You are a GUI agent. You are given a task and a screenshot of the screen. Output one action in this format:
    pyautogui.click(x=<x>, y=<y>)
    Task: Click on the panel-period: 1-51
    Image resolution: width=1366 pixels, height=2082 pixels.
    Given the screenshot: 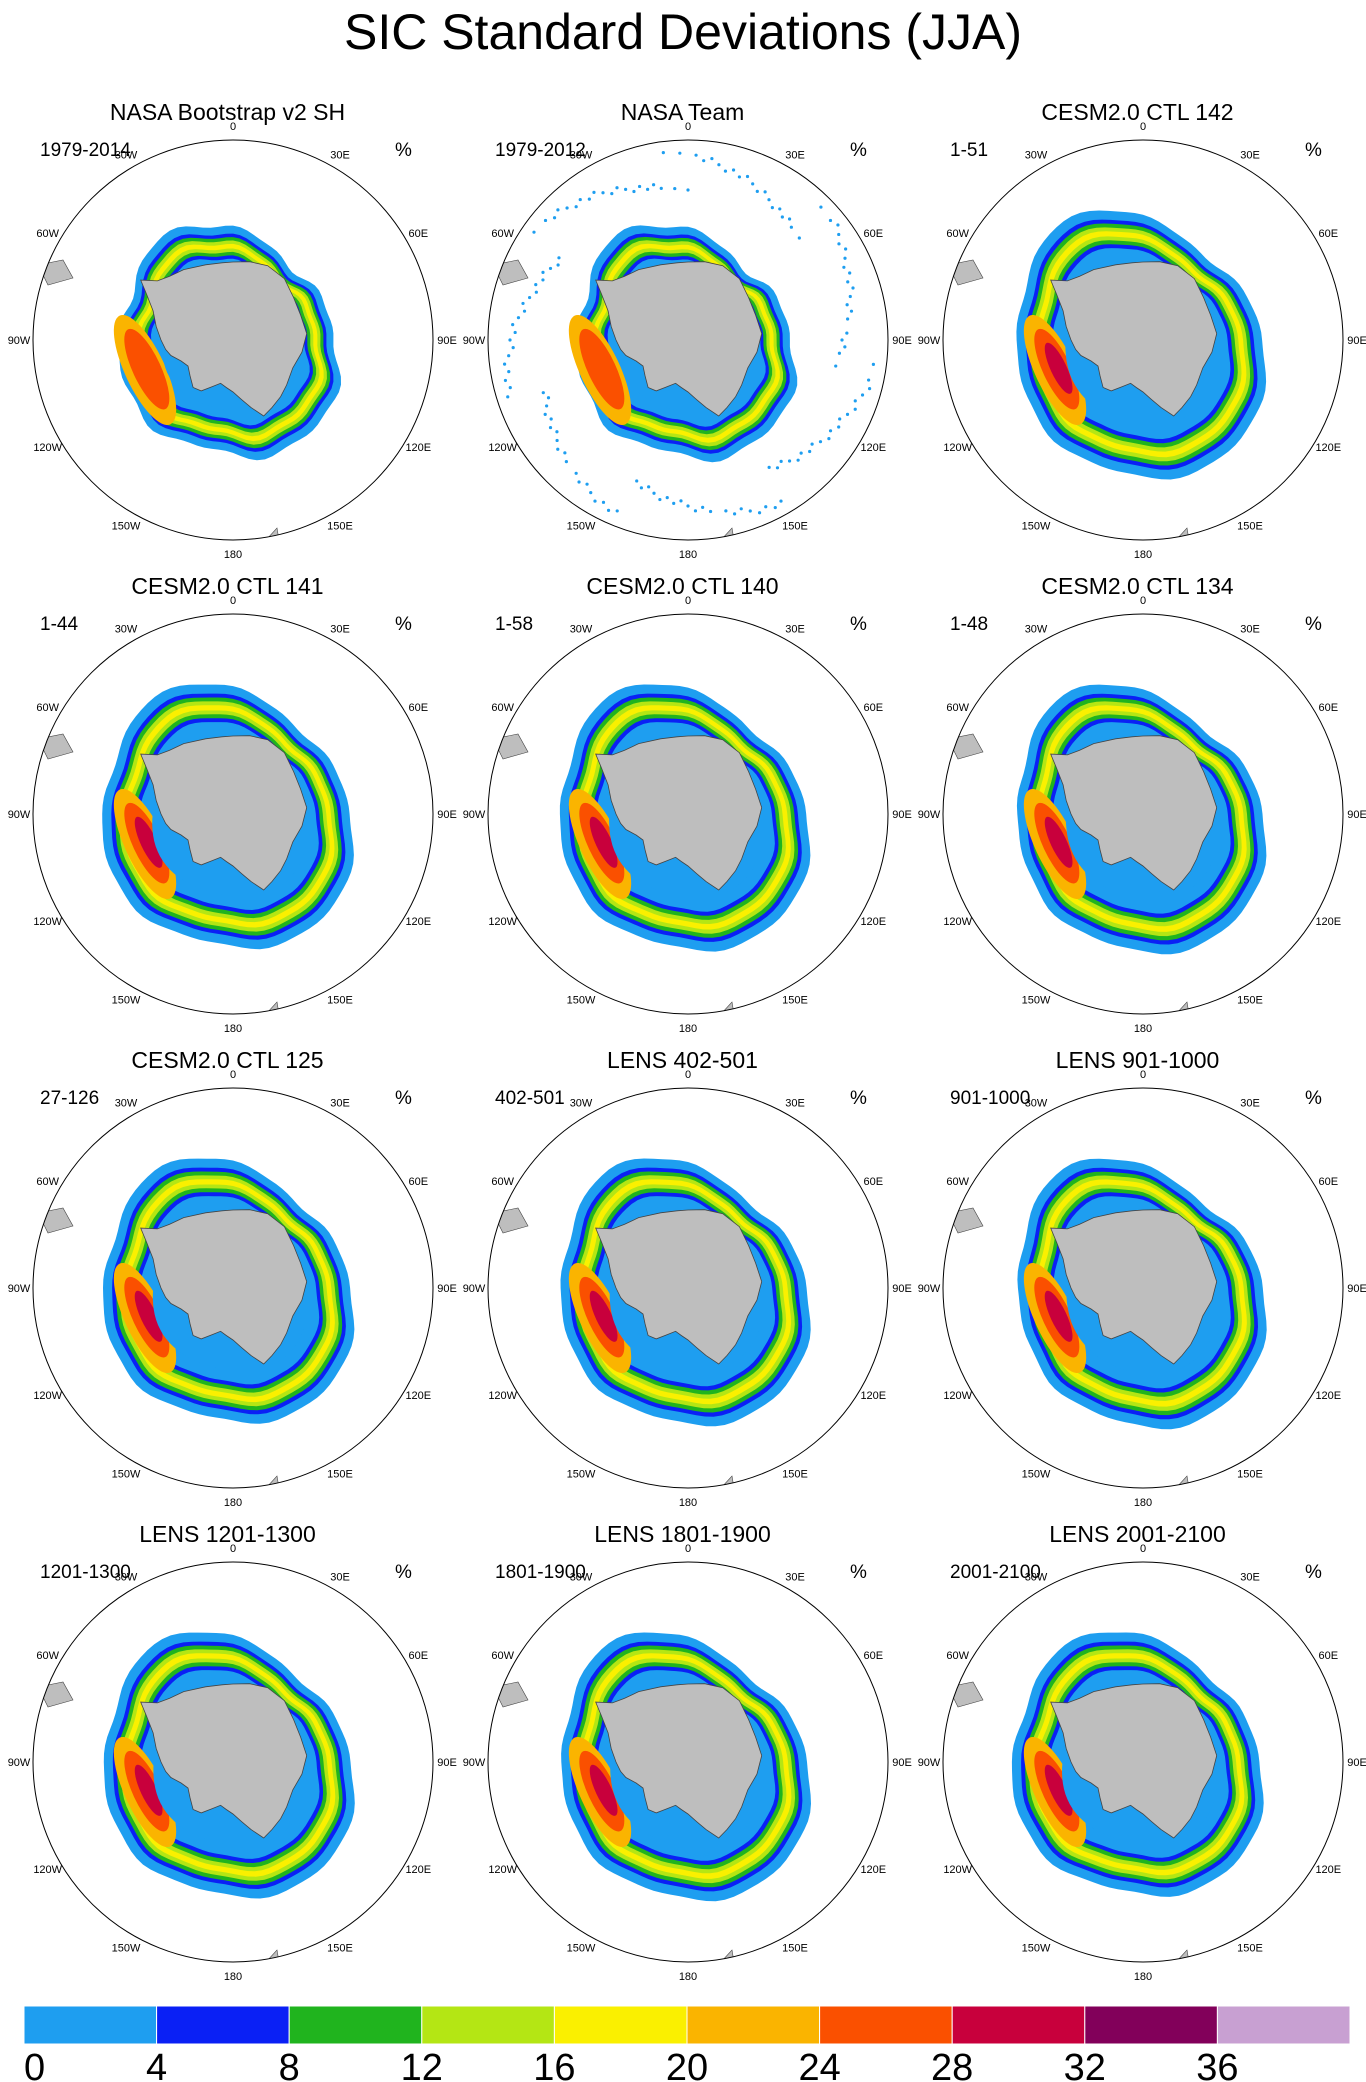 What is the action you would take?
    pyautogui.click(x=969, y=150)
    